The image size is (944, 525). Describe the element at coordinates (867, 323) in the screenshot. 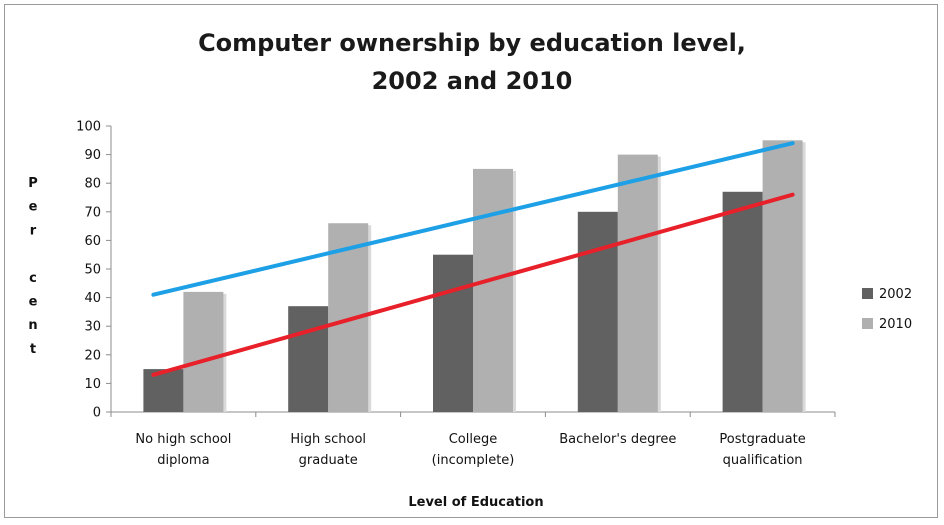

I see `legend-swatch-2010` at that location.